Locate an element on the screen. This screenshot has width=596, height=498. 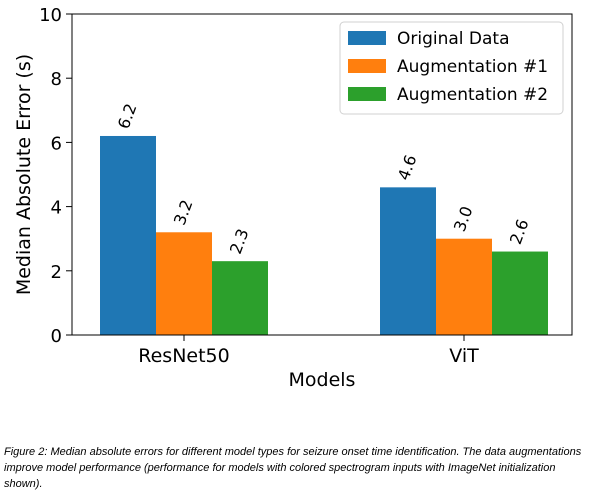
y-tick-label: 6 is located at coordinates (56, 143).